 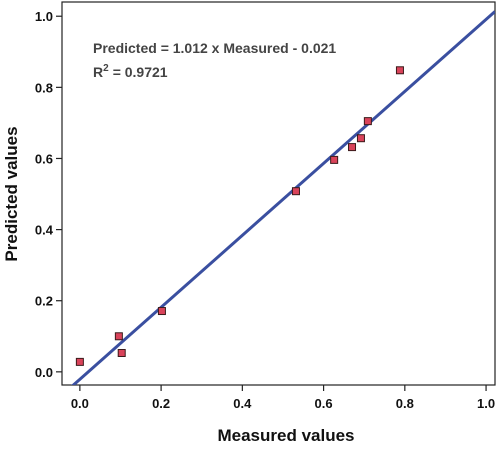 I want to click on x-tick-label: 0.8, so click(x=405, y=403).